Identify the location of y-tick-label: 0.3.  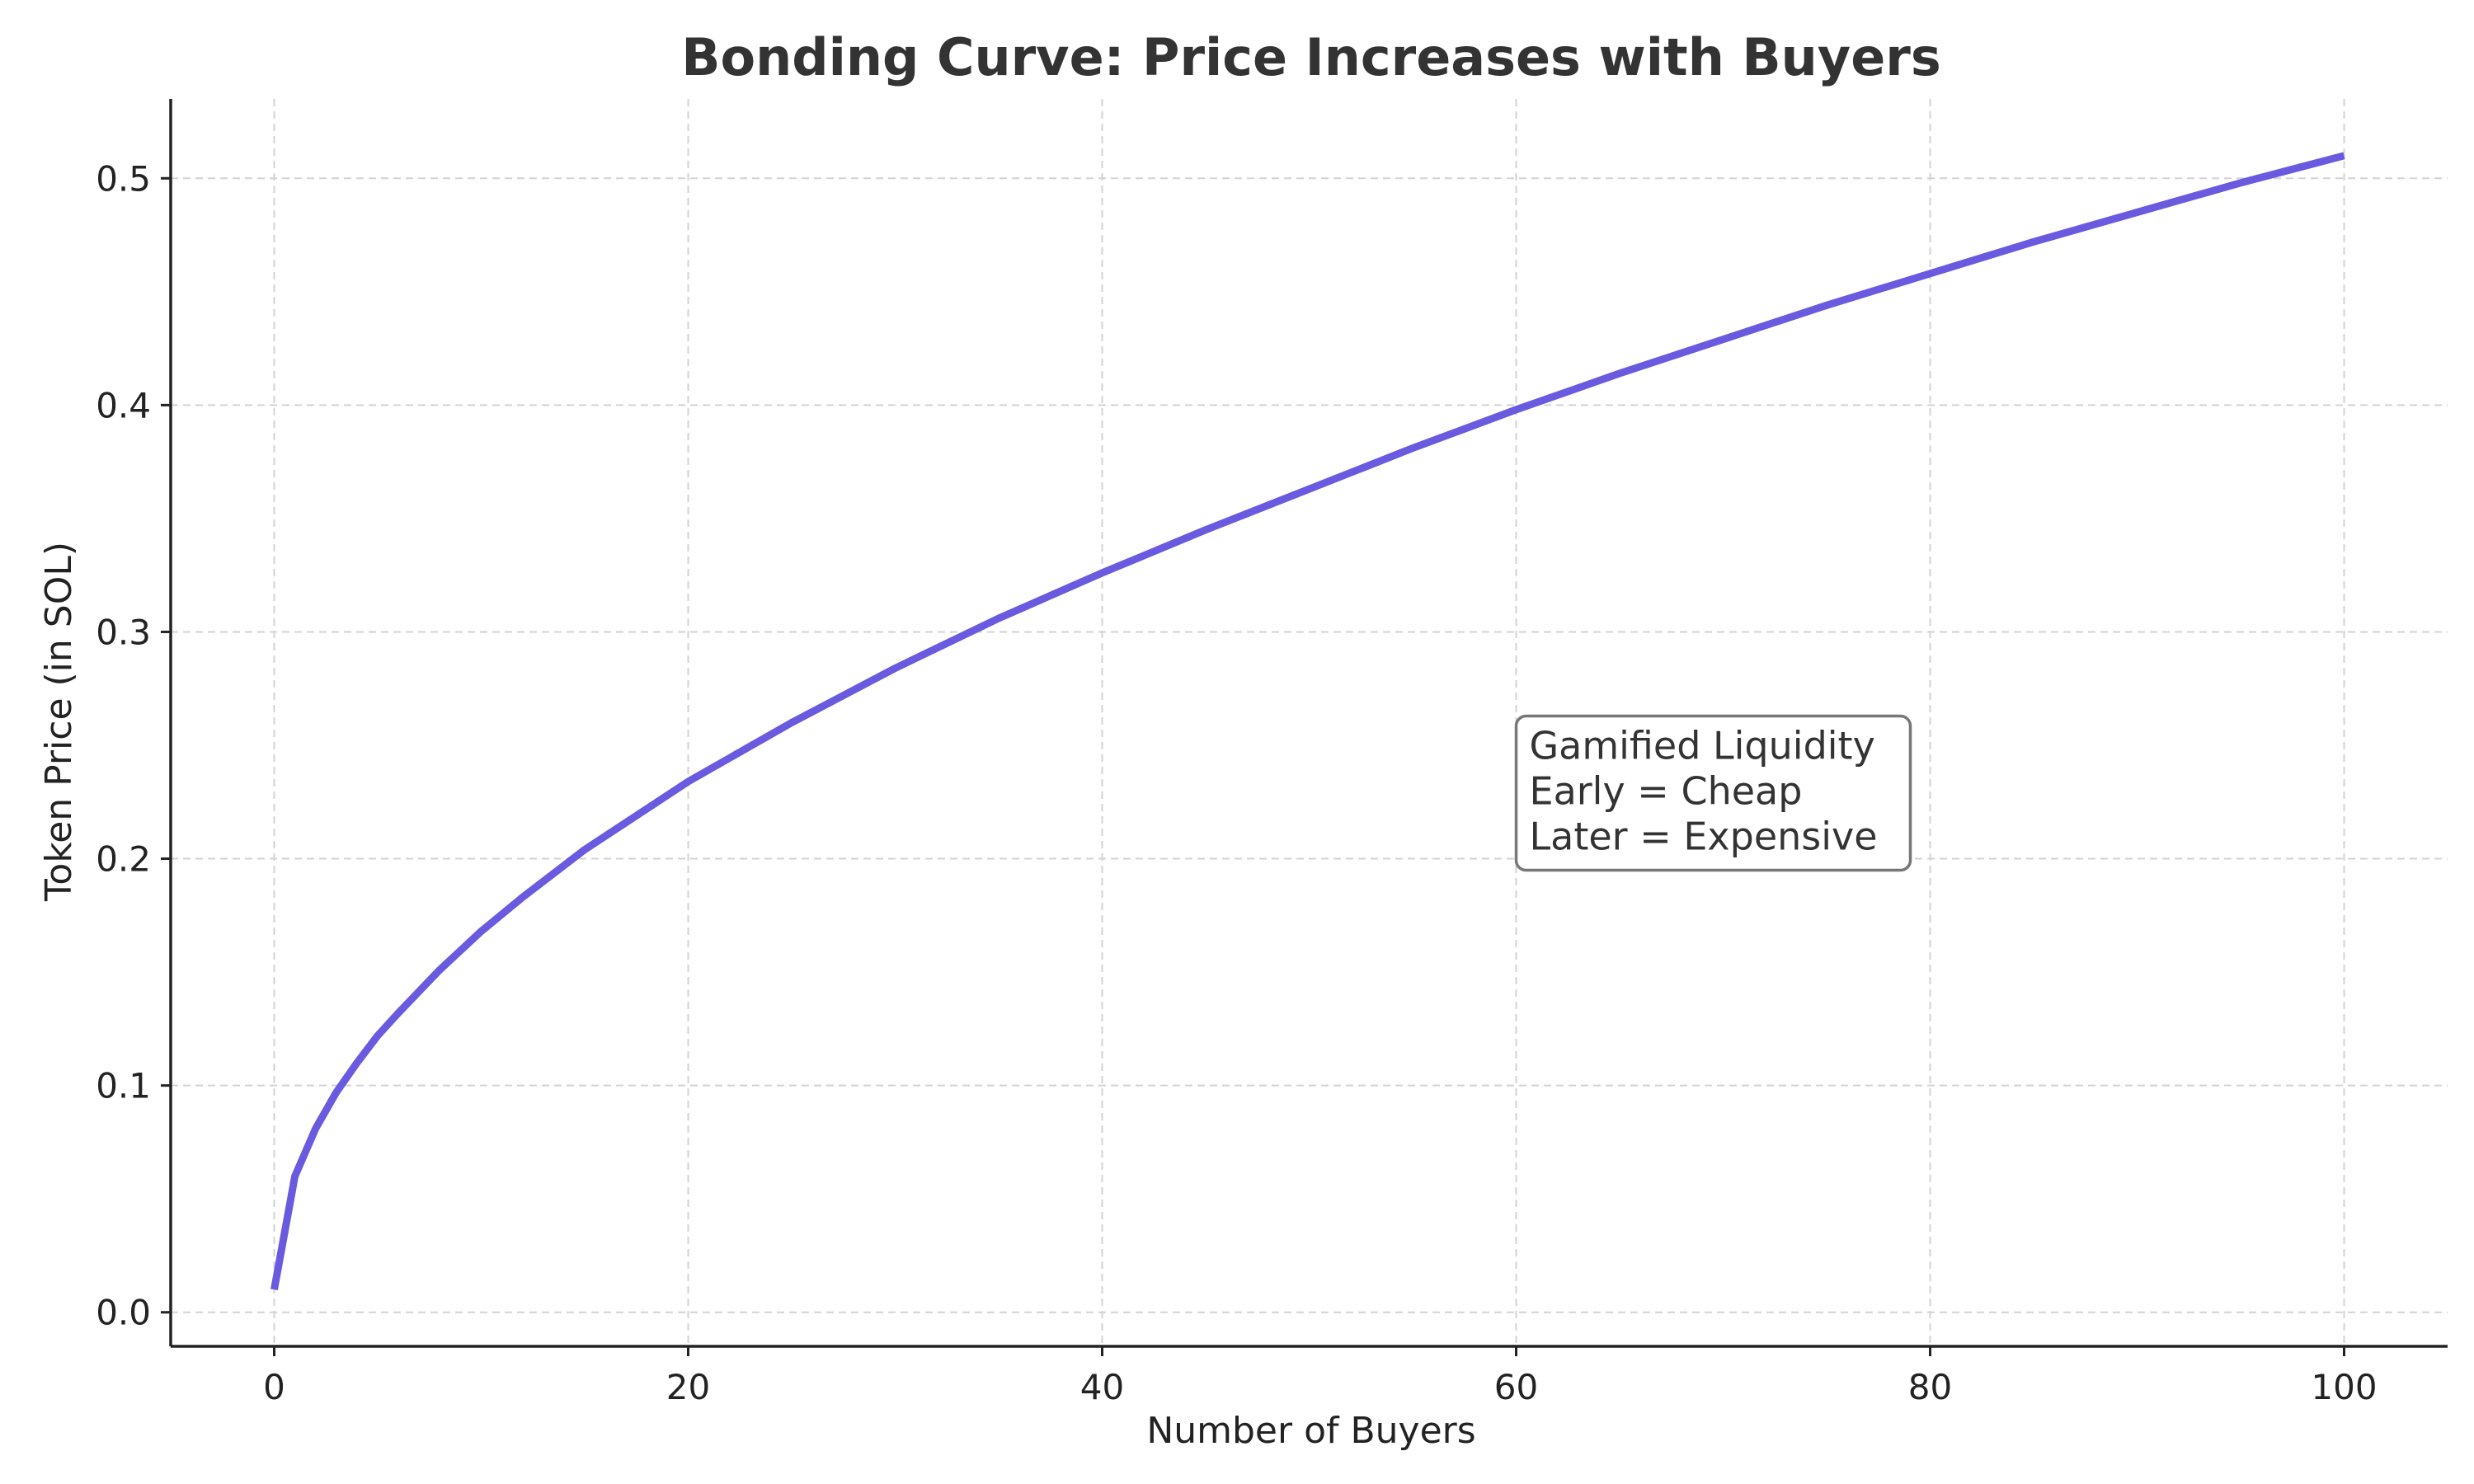
(123, 632).